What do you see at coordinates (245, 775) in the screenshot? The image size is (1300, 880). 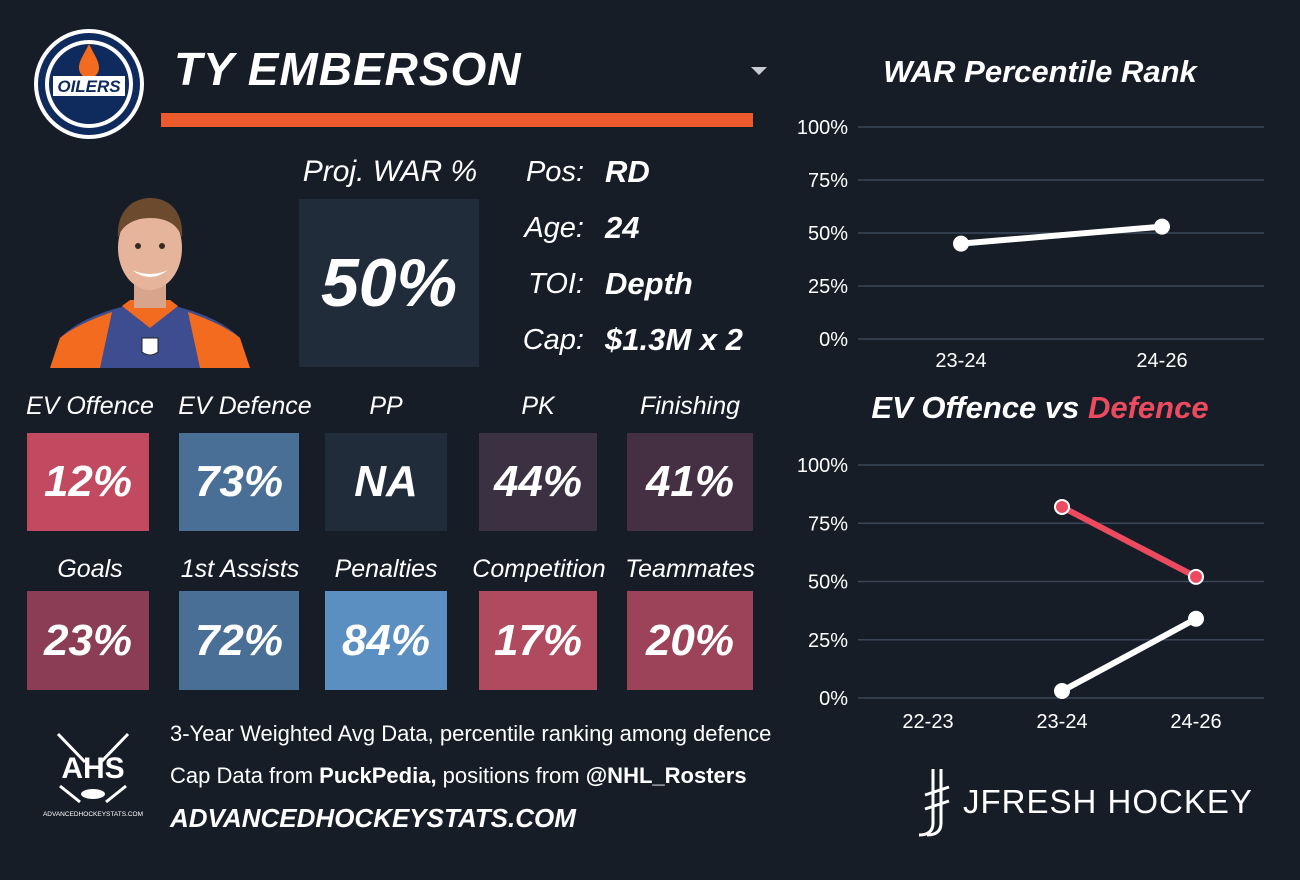 I see `footer-sources-pre: Cap Data from` at bounding box center [245, 775].